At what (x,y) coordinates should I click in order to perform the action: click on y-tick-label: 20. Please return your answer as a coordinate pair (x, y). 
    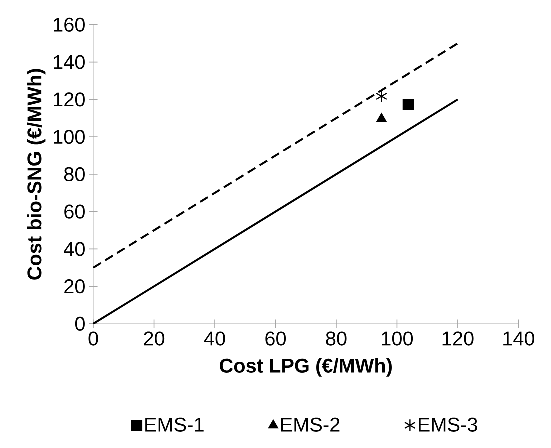
    Looking at the image, I should click on (74, 287).